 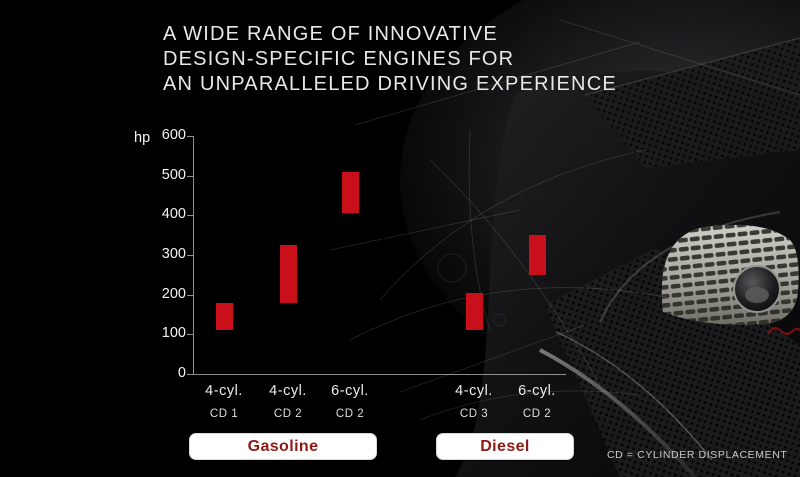 What do you see at coordinates (474, 414) in the screenshot?
I see `cd-label: CD 3` at bounding box center [474, 414].